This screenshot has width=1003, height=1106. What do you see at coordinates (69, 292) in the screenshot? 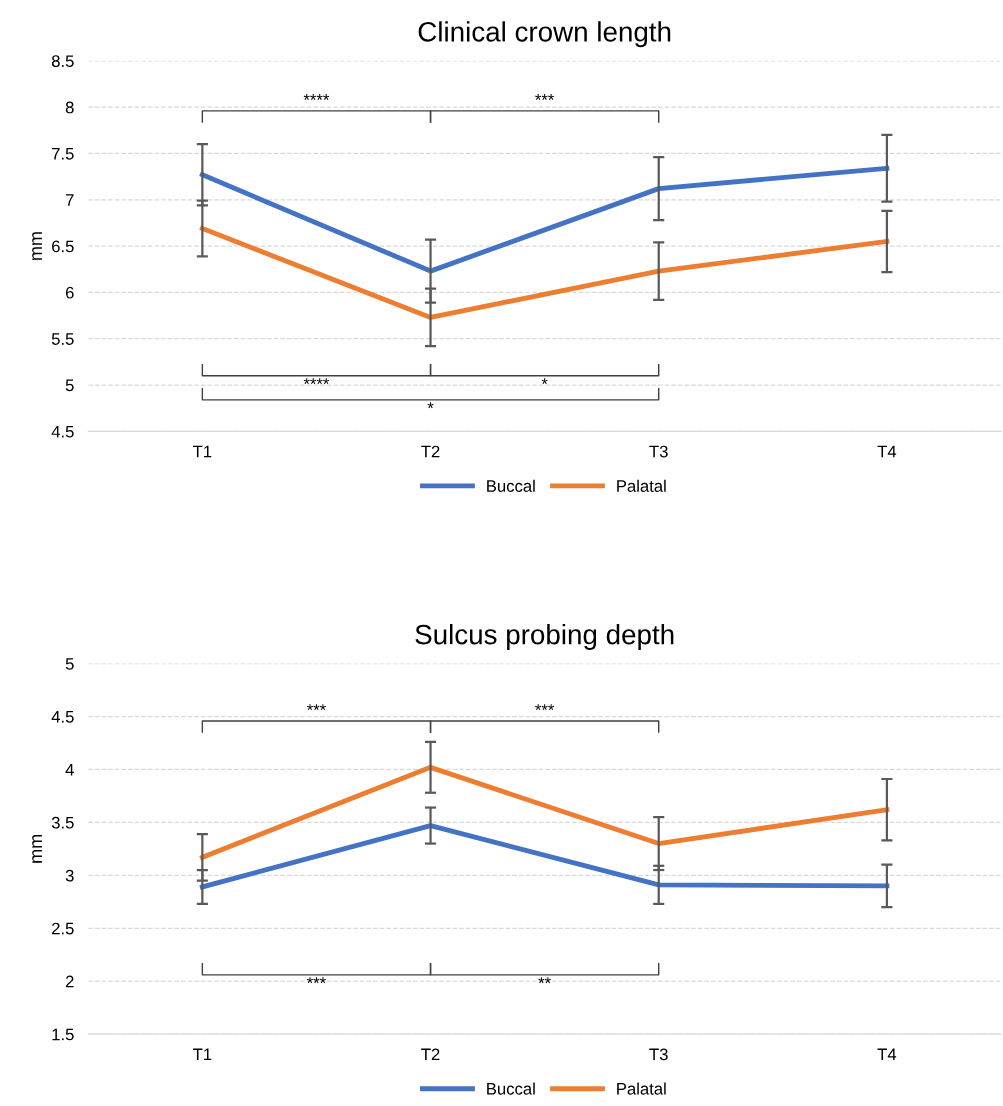
I see `y-tick-label: 6` at bounding box center [69, 292].